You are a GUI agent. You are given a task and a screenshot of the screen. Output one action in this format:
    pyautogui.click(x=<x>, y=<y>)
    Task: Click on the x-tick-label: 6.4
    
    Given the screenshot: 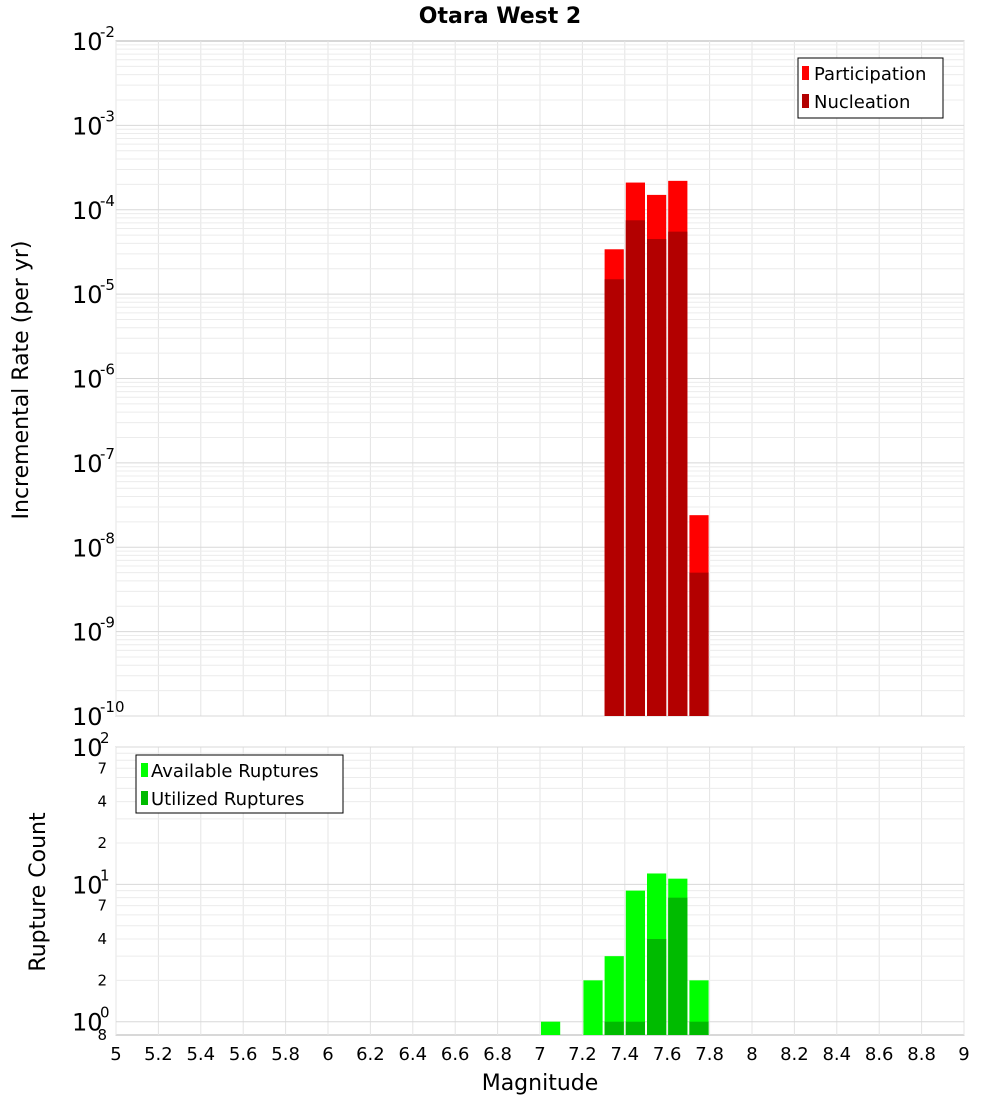 What is the action you would take?
    pyautogui.click(x=412, y=1054)
    